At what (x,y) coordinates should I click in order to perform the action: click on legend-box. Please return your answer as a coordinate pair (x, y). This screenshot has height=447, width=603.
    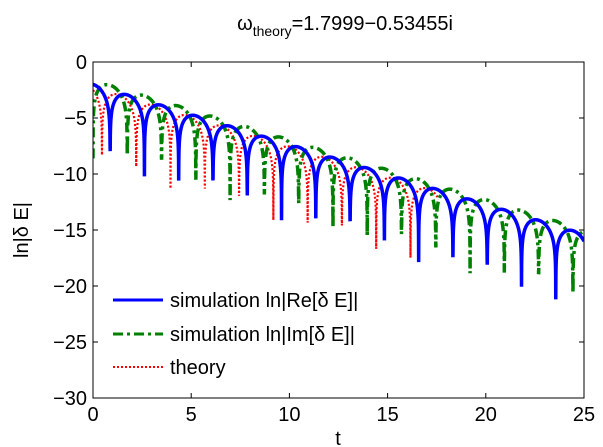
    Looking at the image, I should click on (255, 332).